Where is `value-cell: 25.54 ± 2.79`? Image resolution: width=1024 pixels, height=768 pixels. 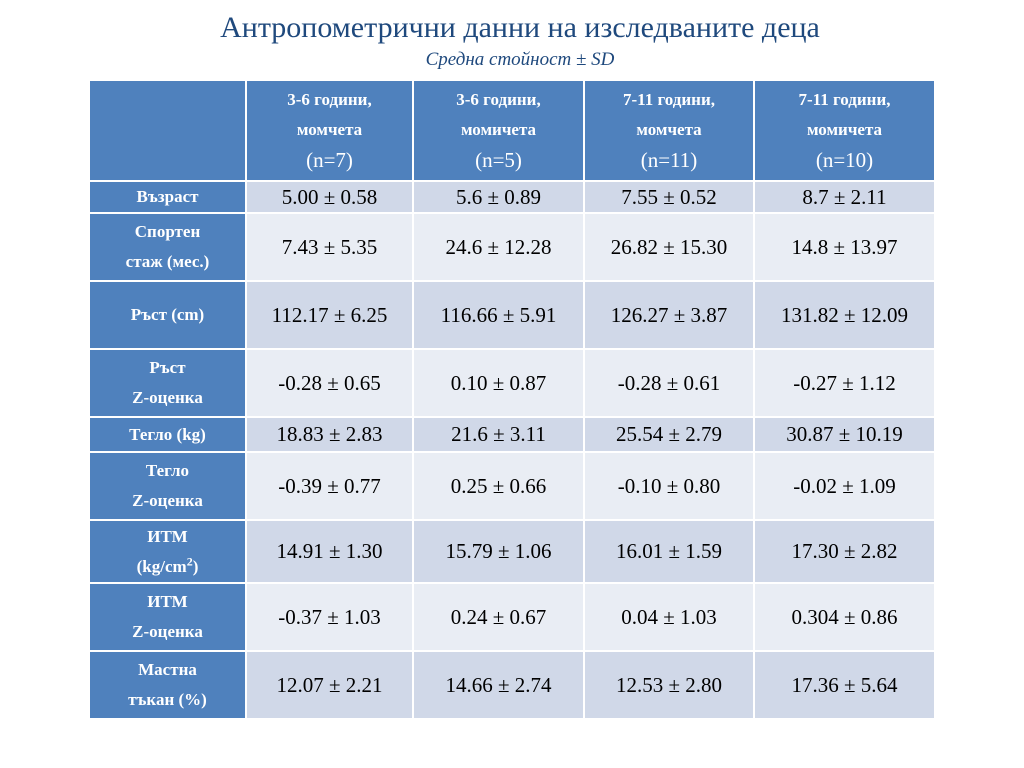 value-cell: 25.54 ± 2.79 is located at coordinates (669, 434).